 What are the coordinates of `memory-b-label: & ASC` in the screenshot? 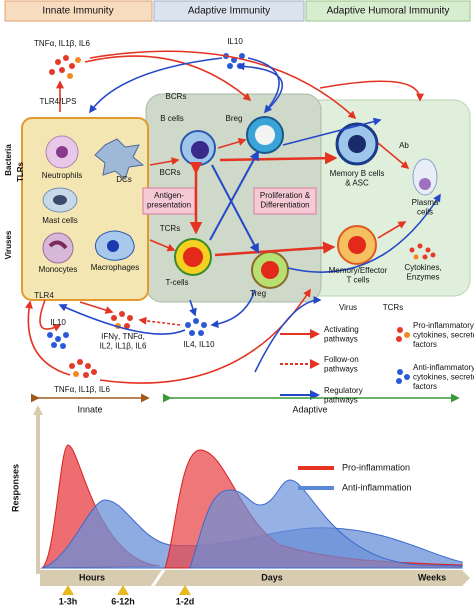 It's located at (357, 183).